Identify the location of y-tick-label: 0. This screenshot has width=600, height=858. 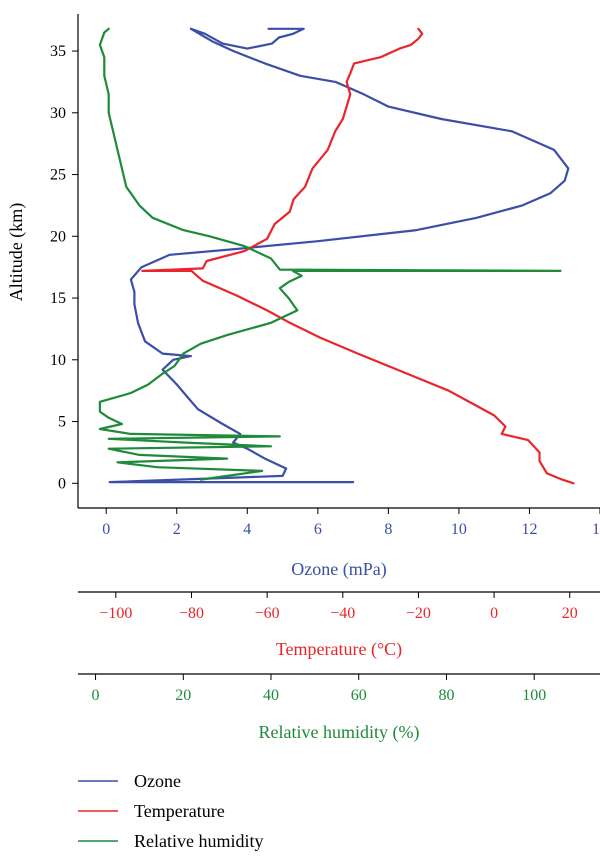
(62, 483).